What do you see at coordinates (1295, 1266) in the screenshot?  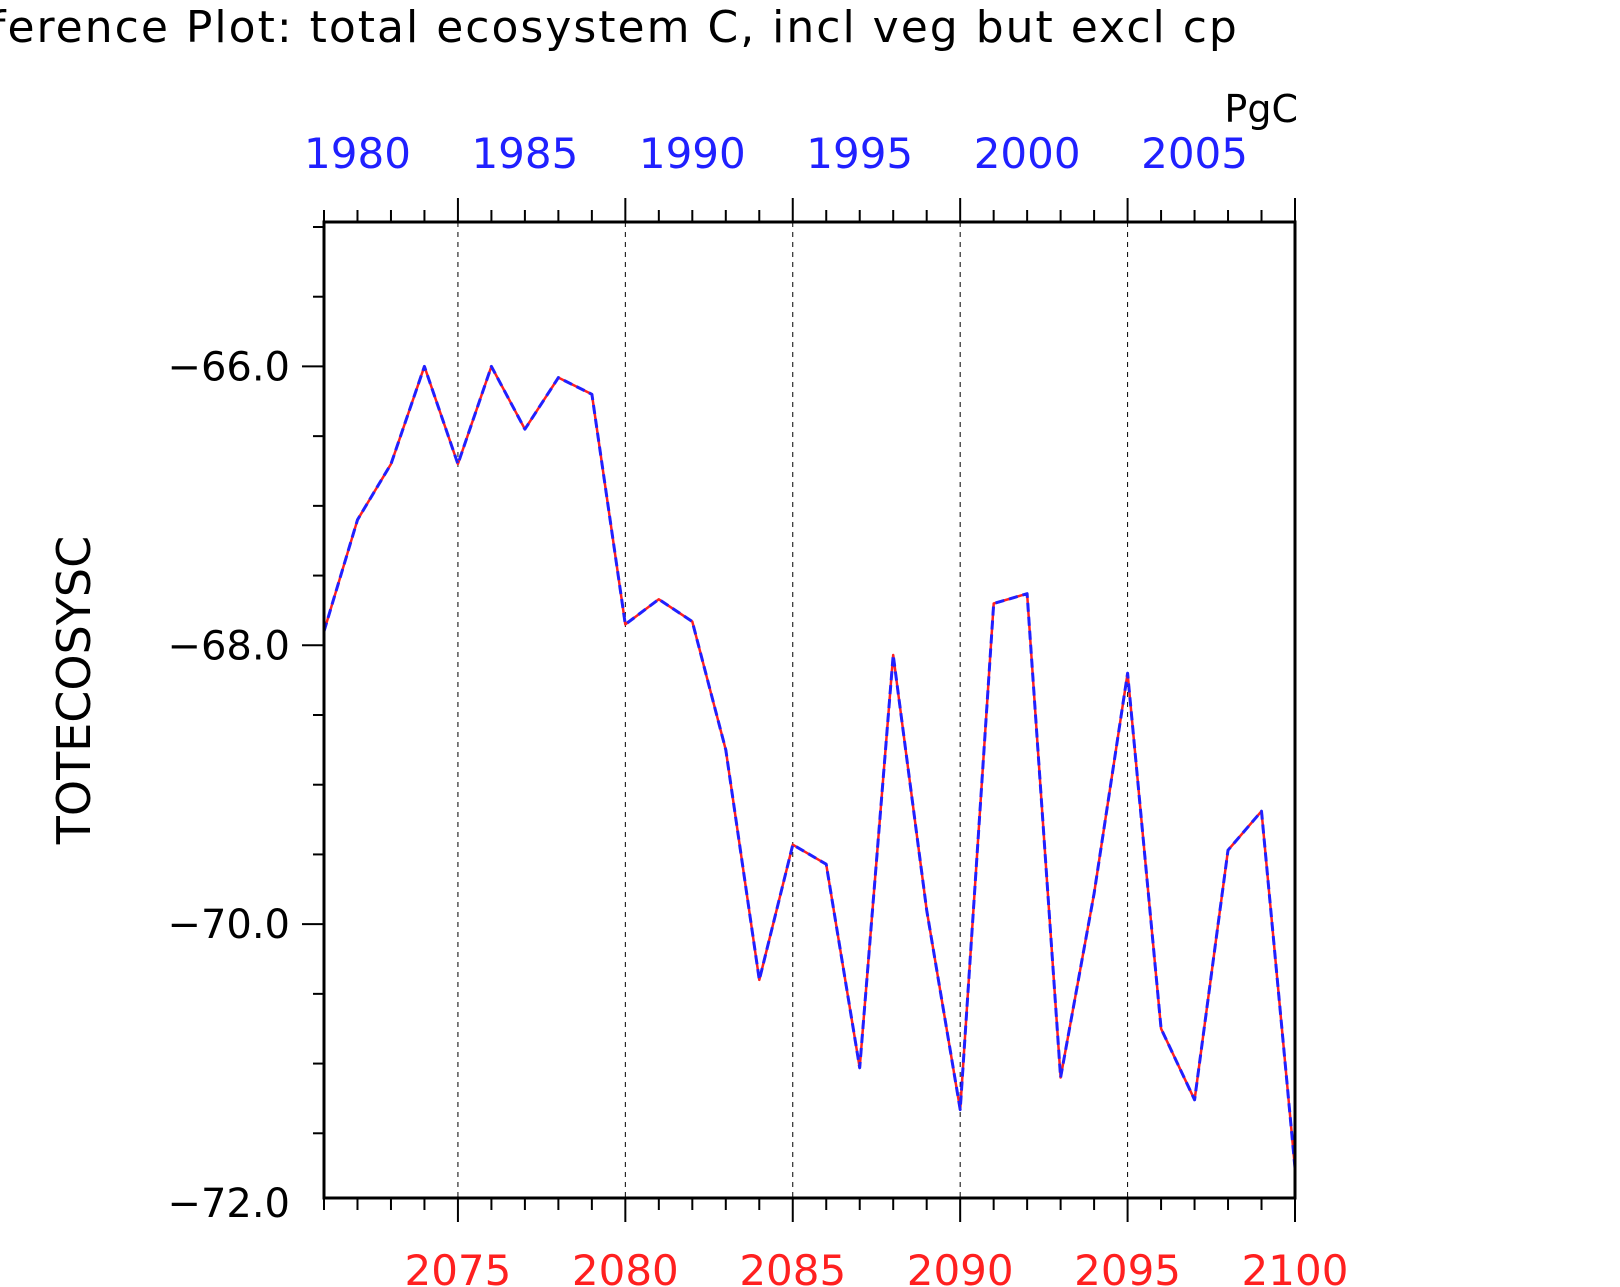 I see `x-bottom-tick-label: 2100` at bounding box center [1295, 1266].